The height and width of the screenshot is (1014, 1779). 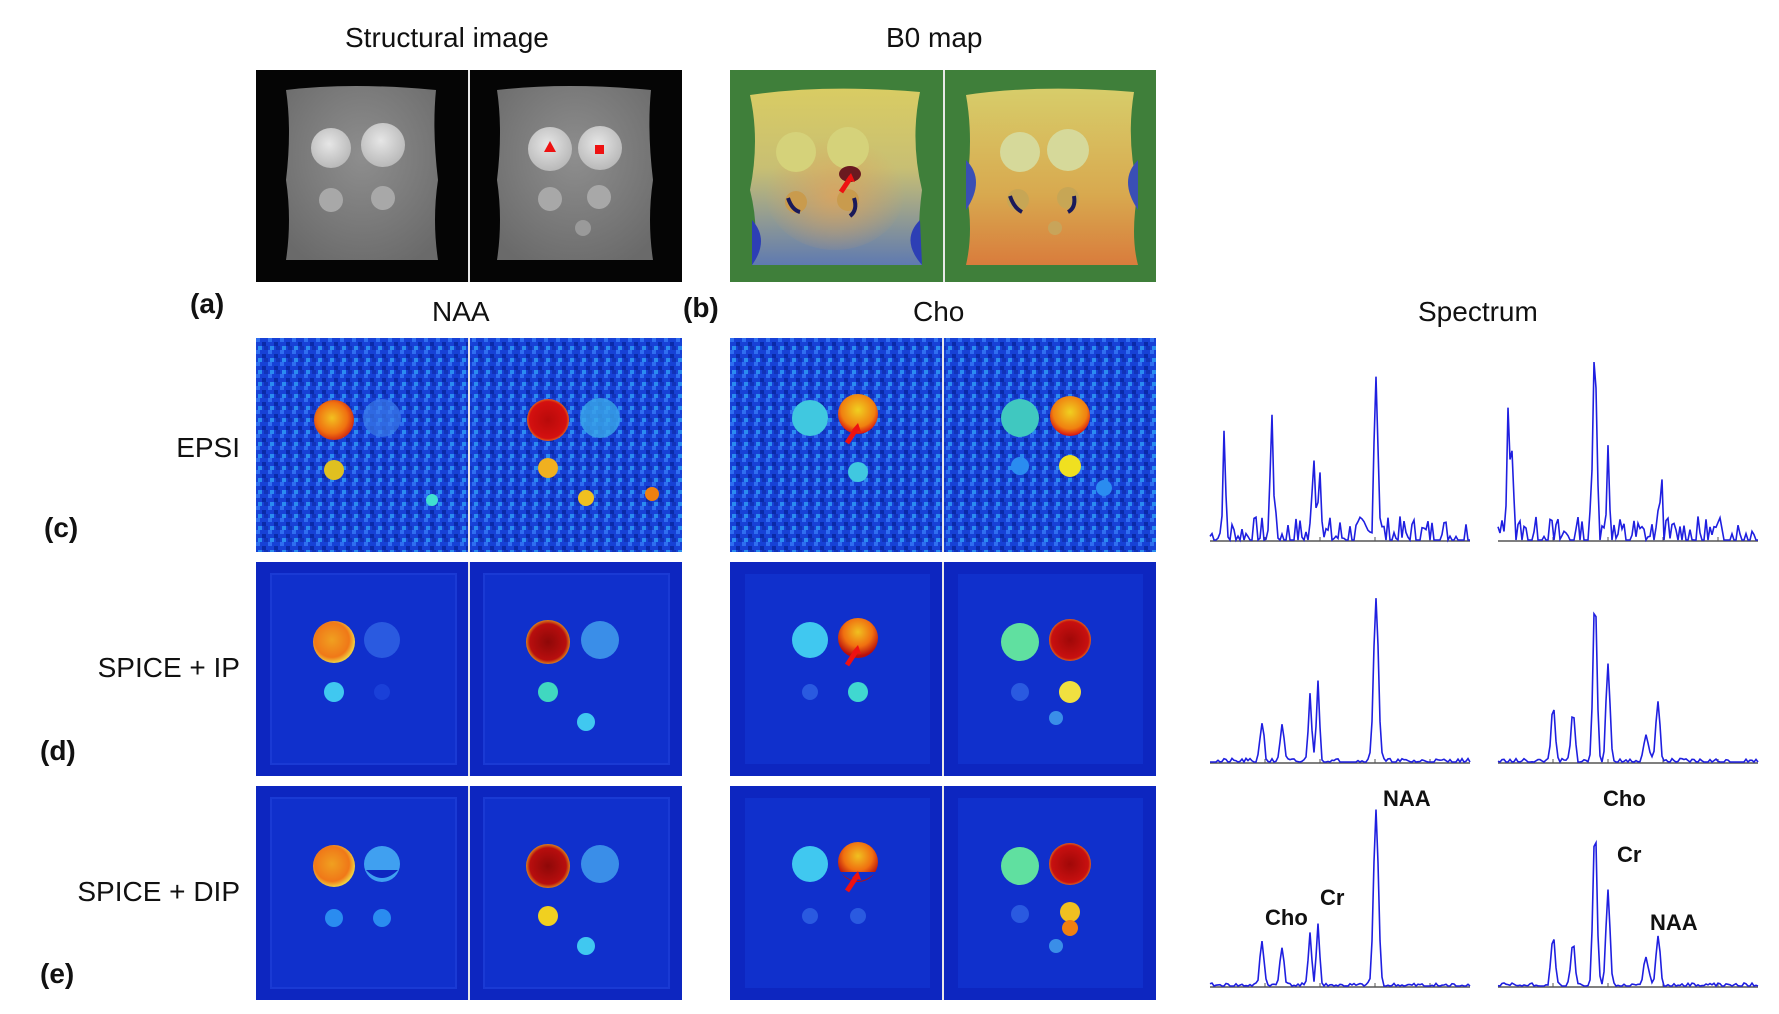 What do you see at coordinates (943, 893) in the screenshot?
I see `cho-map-spice-dip` at bounding box center [943, 893].